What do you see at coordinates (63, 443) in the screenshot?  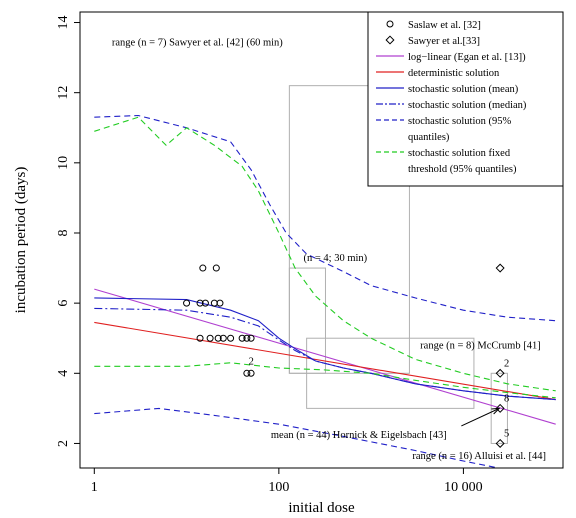 I see `y-tick-label: 2` at bounding box center [63, 443].